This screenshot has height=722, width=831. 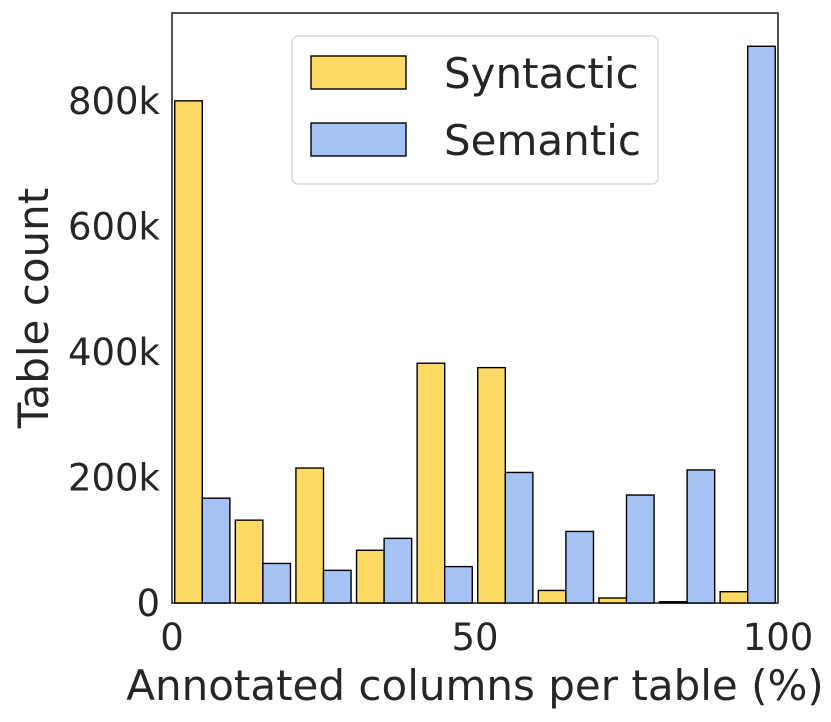 What do you see at coordinates (475, 685) in the screenshot?
I see `x-axis-label: Annotated columns per table (%)` at bounding box center [475, 685].